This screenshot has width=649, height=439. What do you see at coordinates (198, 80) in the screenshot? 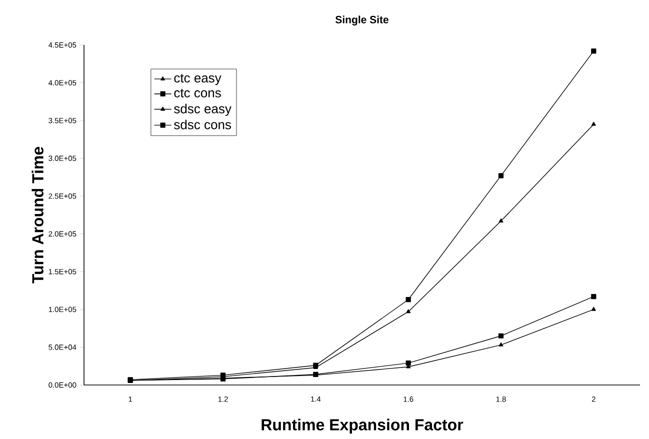
I see `legend-label: ctc easy` at bounding box center [198, 80].